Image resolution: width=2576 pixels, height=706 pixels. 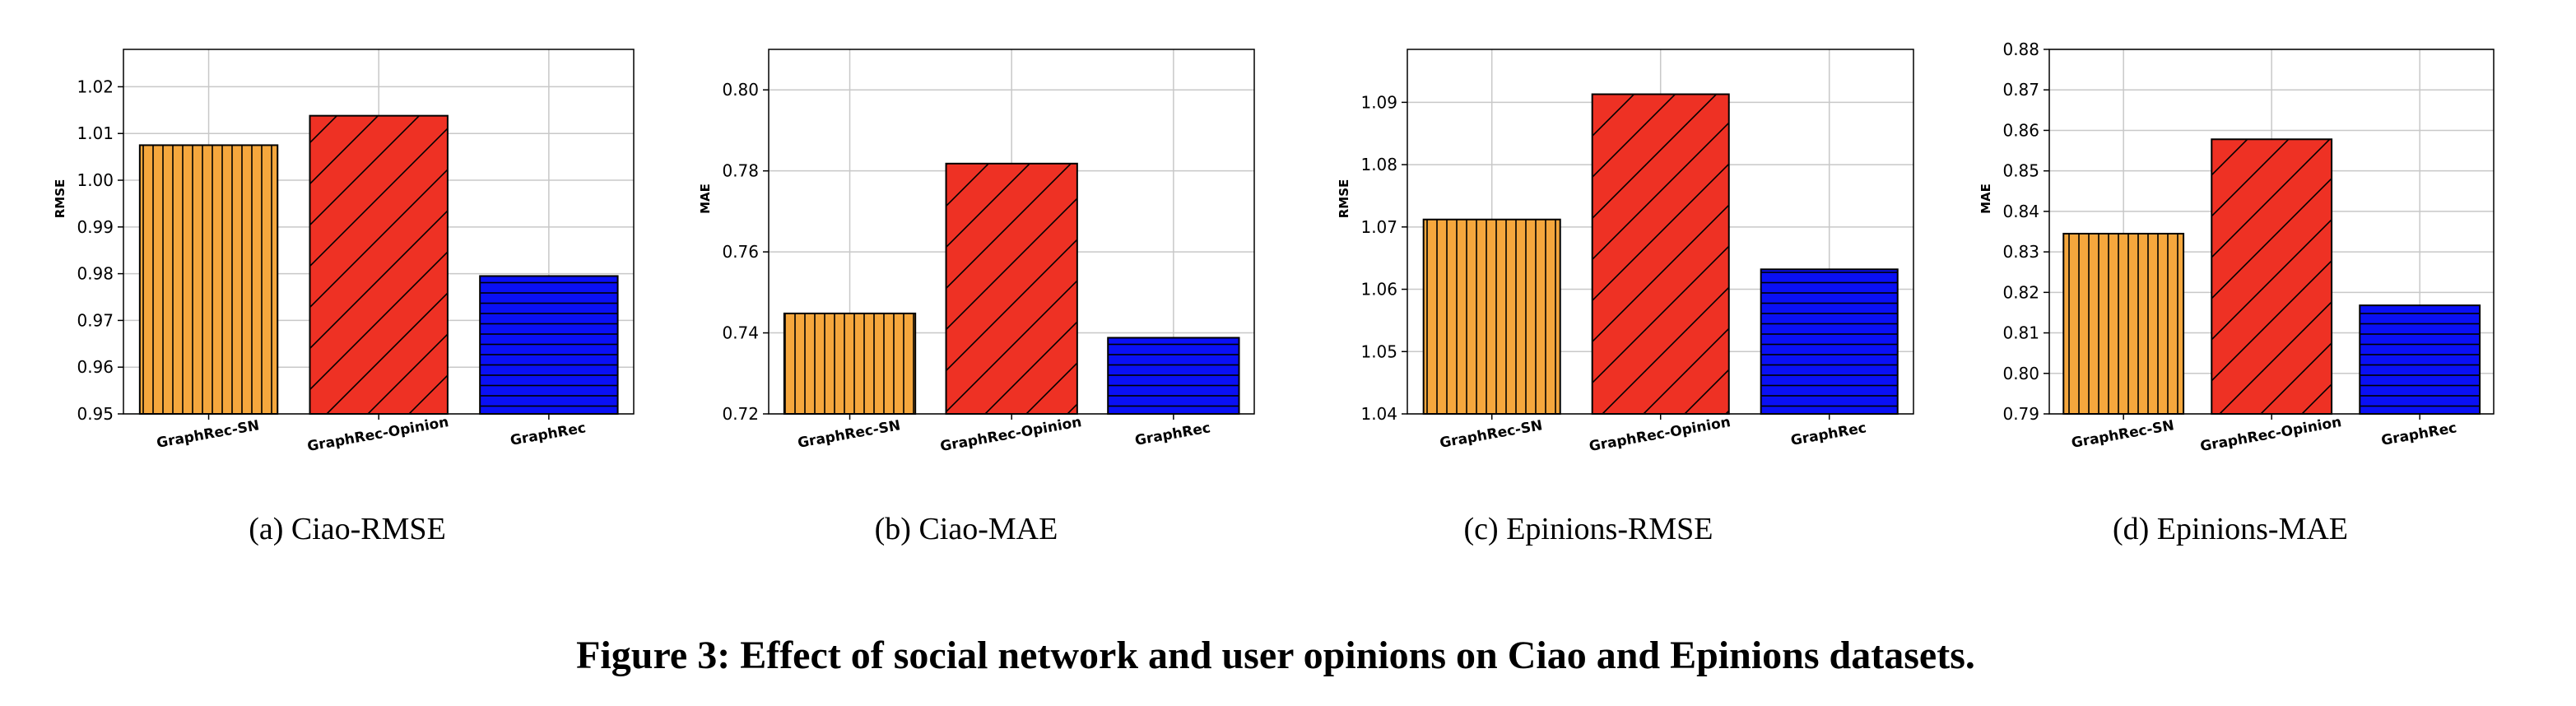 What do you see at coordinates (1378, 414) in the screenshot?
I see `y-tick-label: 1.04` at bounding box center [1378, 414].